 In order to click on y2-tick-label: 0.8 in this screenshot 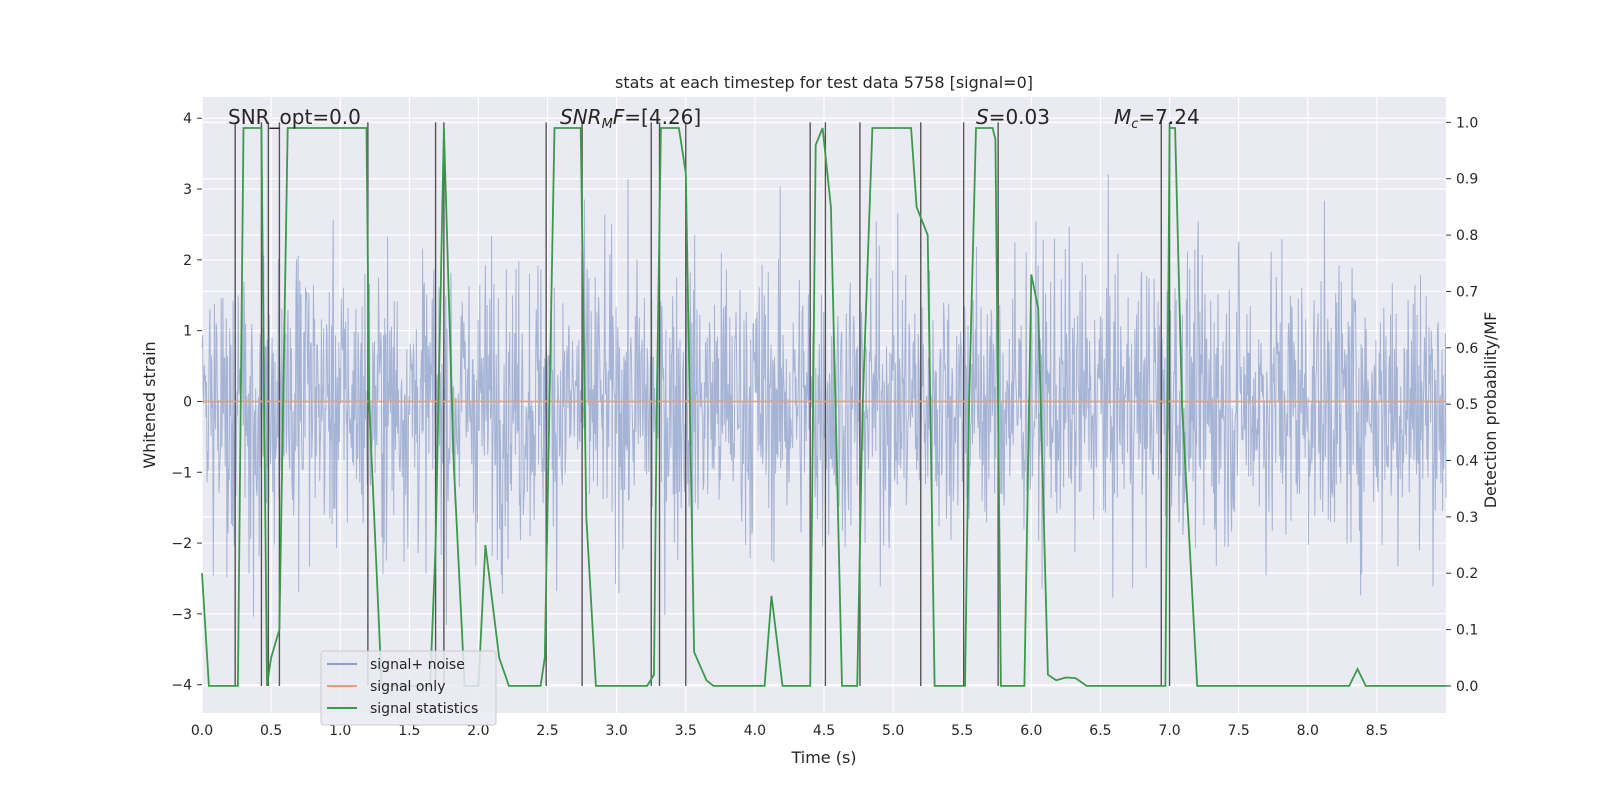, I will do `click(1467, 236)`.